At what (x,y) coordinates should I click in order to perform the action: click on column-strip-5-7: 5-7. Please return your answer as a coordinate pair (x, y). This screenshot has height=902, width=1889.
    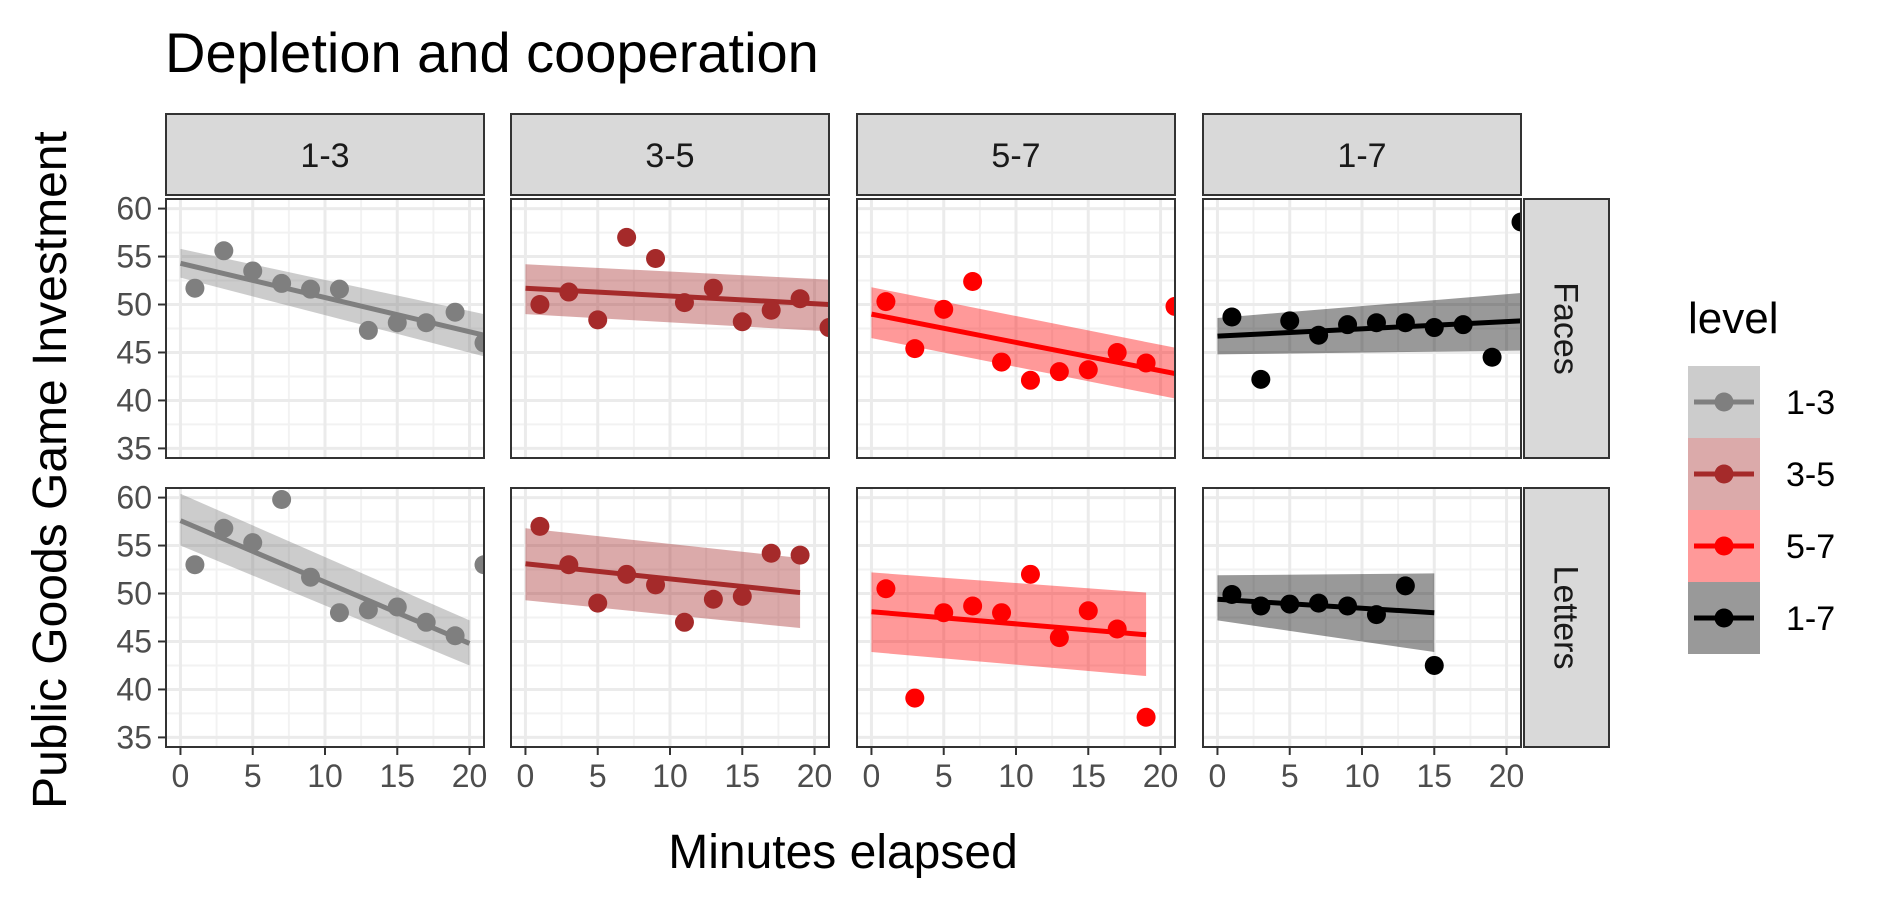
    Looking at the image, I should click on (1016, 154).